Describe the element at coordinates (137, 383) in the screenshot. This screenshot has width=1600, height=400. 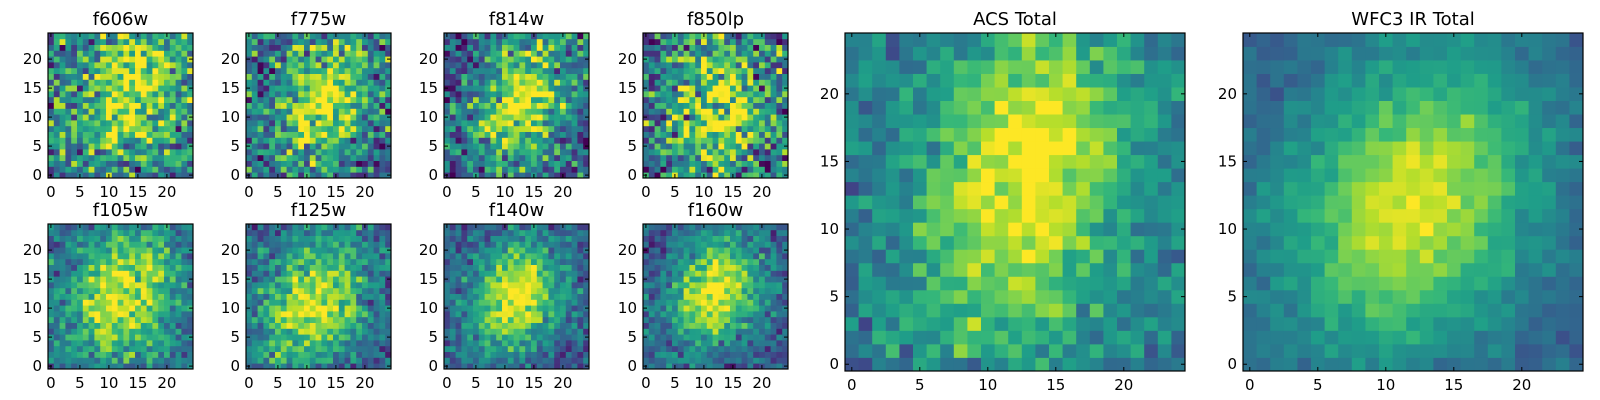
I see `x-tick-label: 15` at that location.